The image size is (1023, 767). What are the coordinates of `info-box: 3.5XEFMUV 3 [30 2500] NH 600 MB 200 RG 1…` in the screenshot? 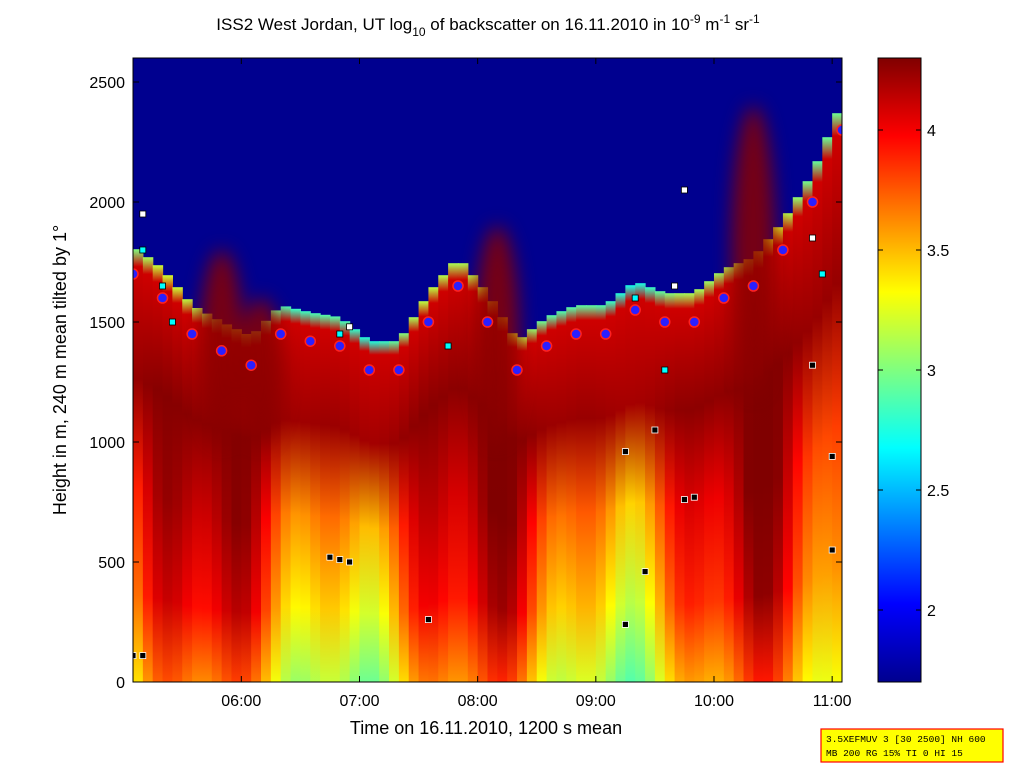 It's located at (912, 745).